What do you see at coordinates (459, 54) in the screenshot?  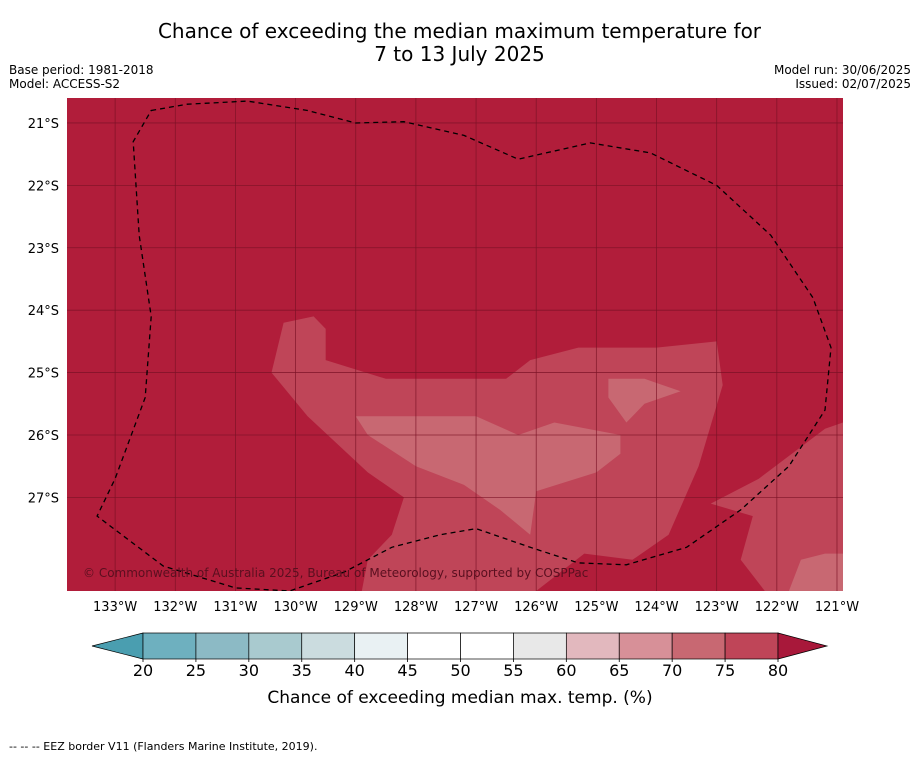 I see `chart-title-line-2: 7 to 13 July 2025` at bounding box center [459, 54].